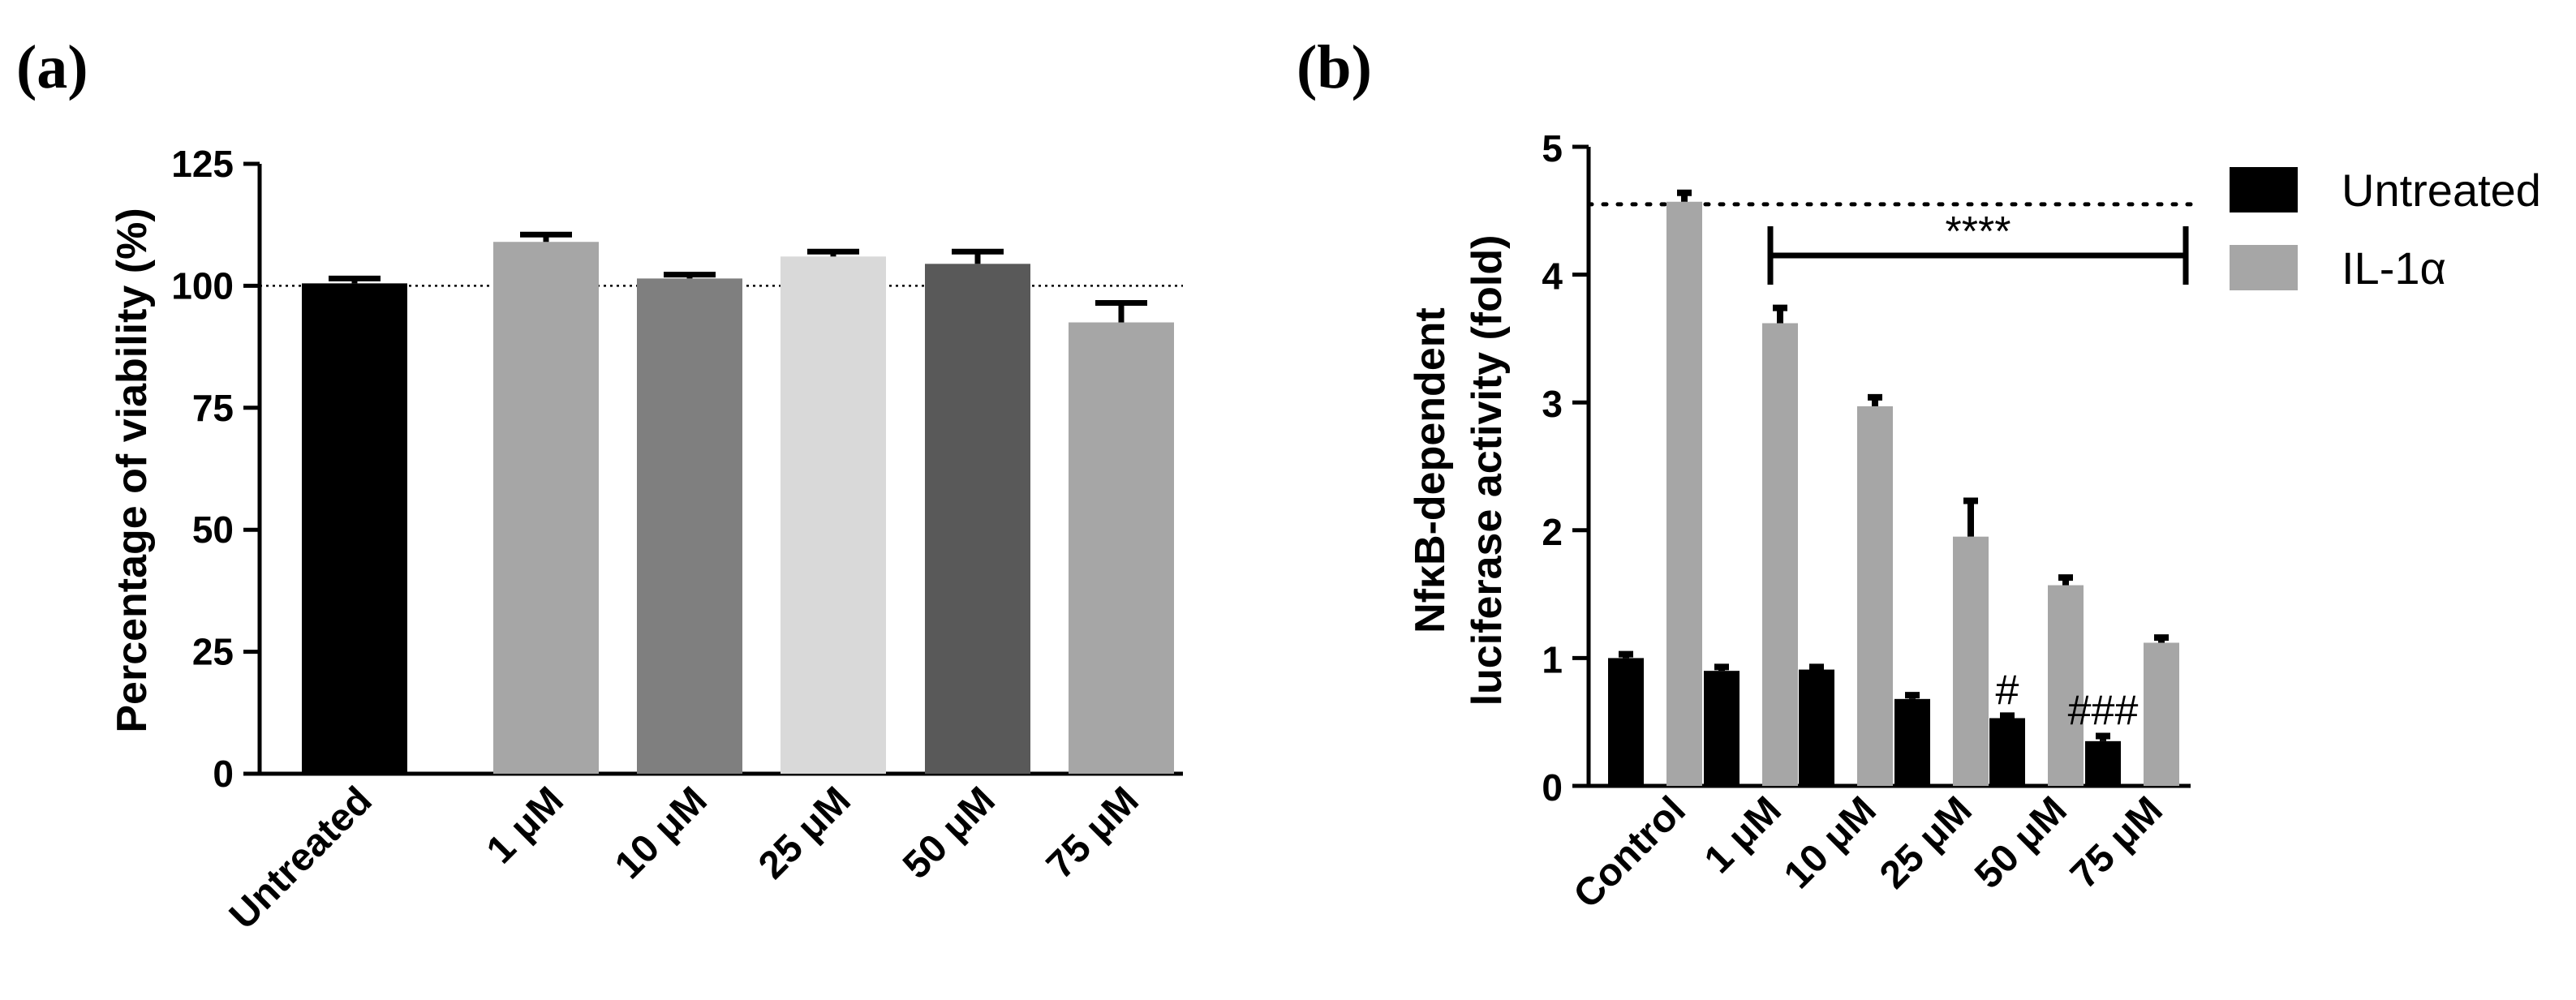 The width and height of the screenshot is (2576, 1000). Describe the element at coordinates (2264, 190) in the screenshot. I see `legend-swatch-untreated` at that location.